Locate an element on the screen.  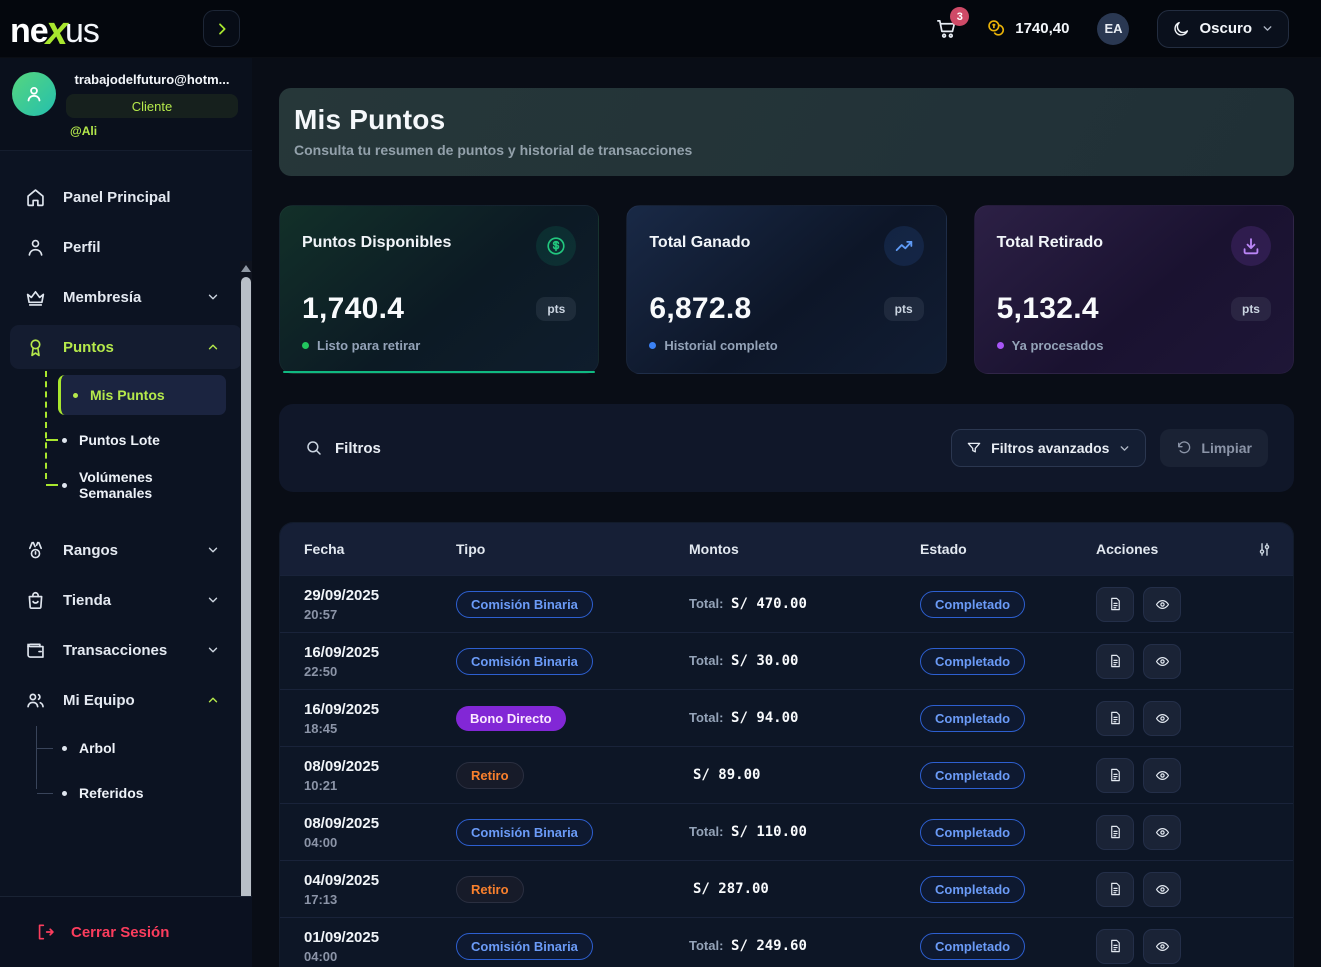
amount-value: S/ 89.00 is located at coordinates (727, 775).